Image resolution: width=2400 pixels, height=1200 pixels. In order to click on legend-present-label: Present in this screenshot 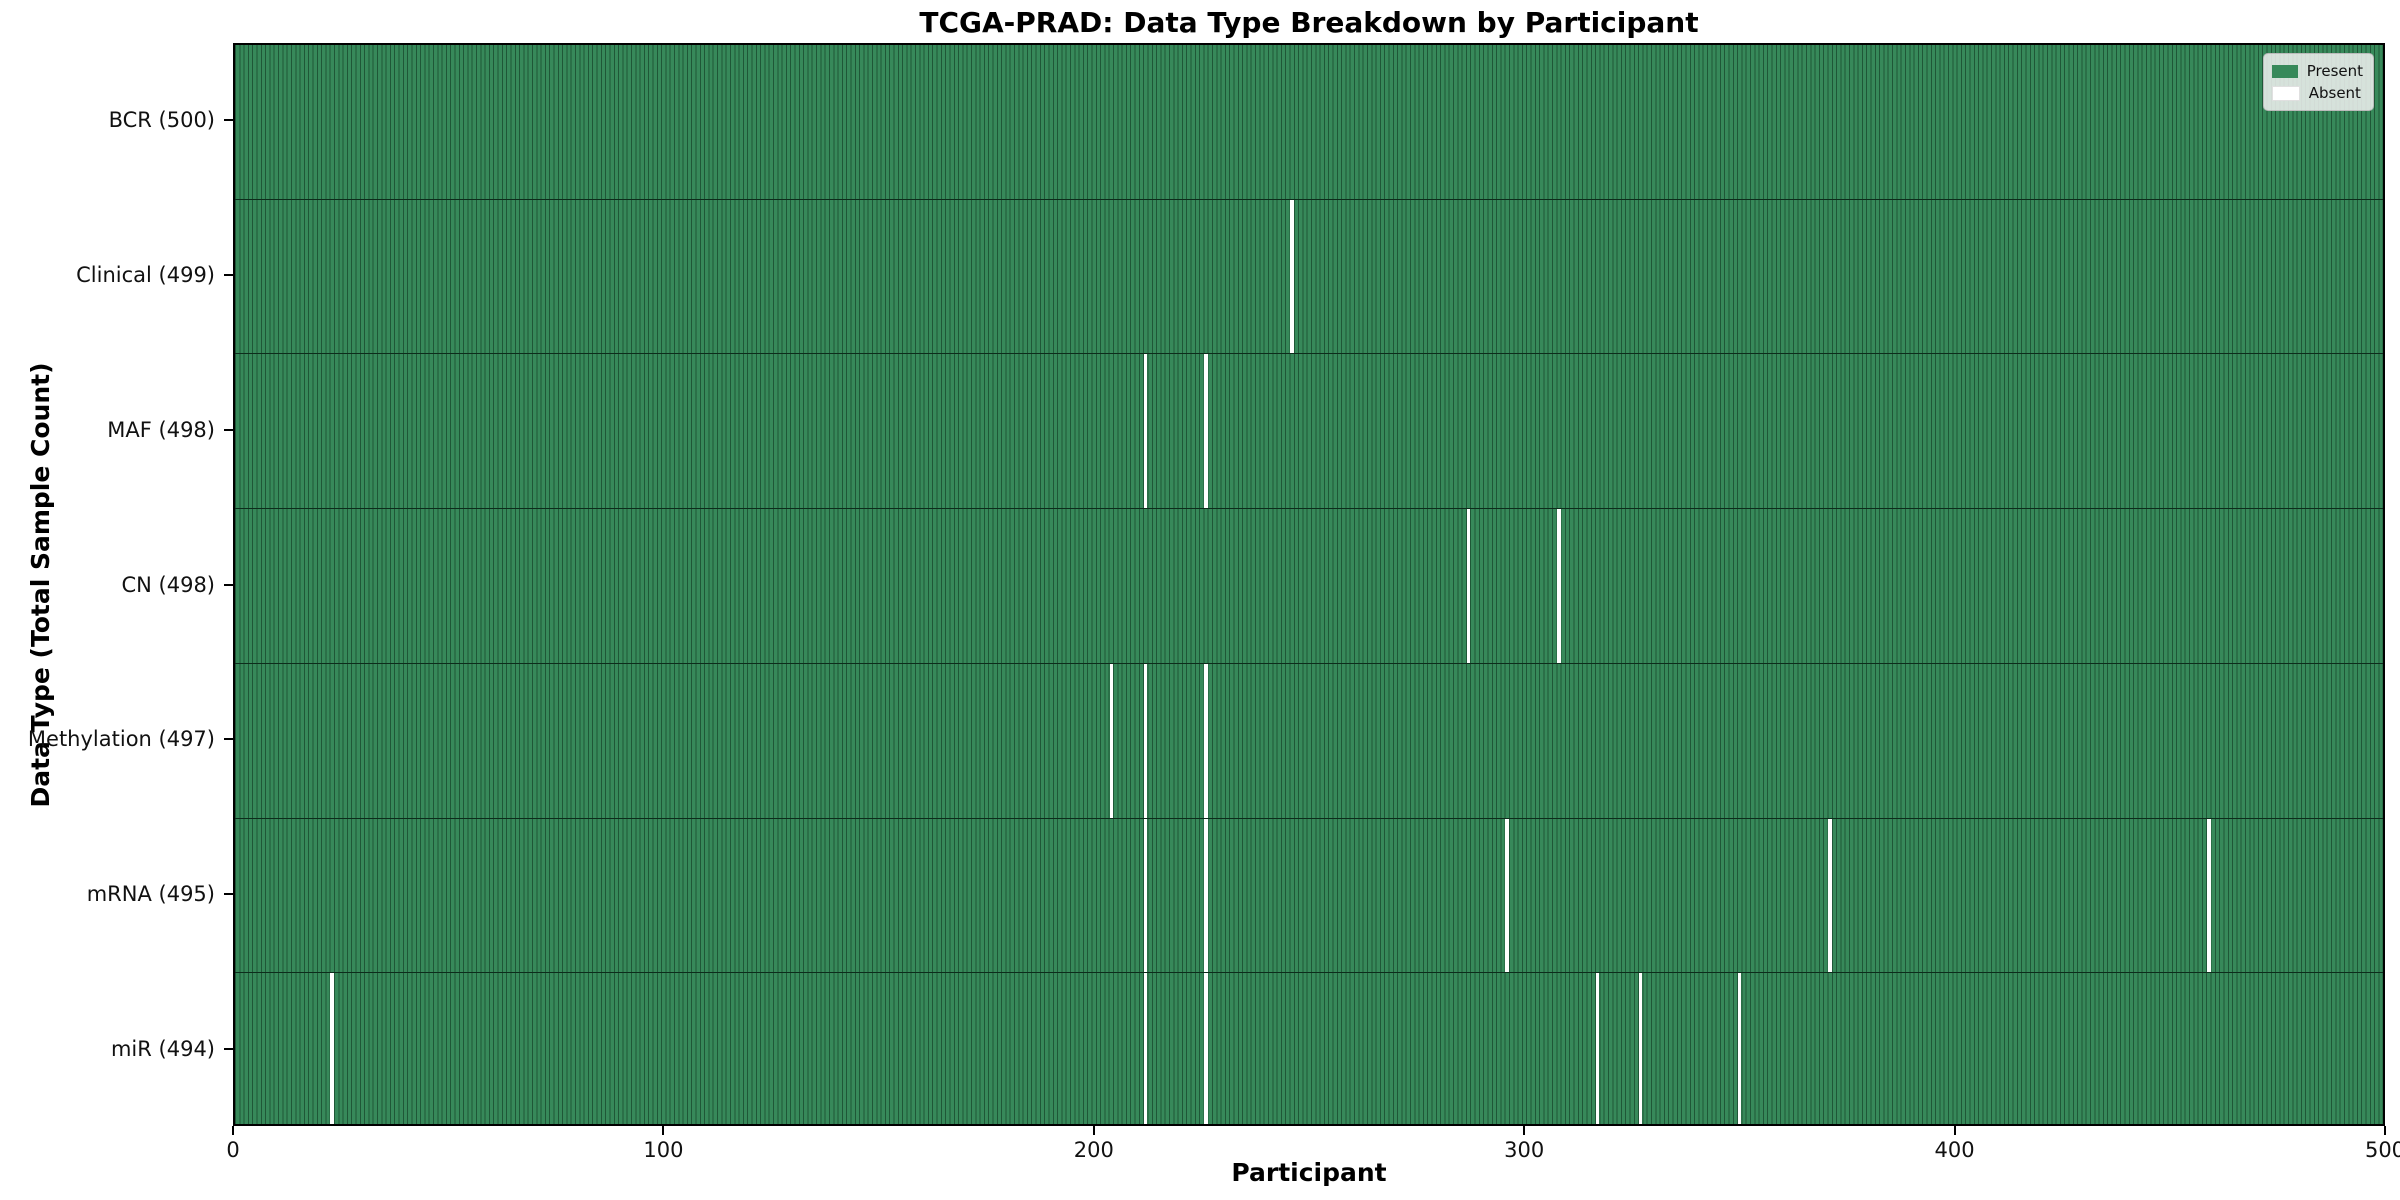, I will do `click(2334, 71)`.